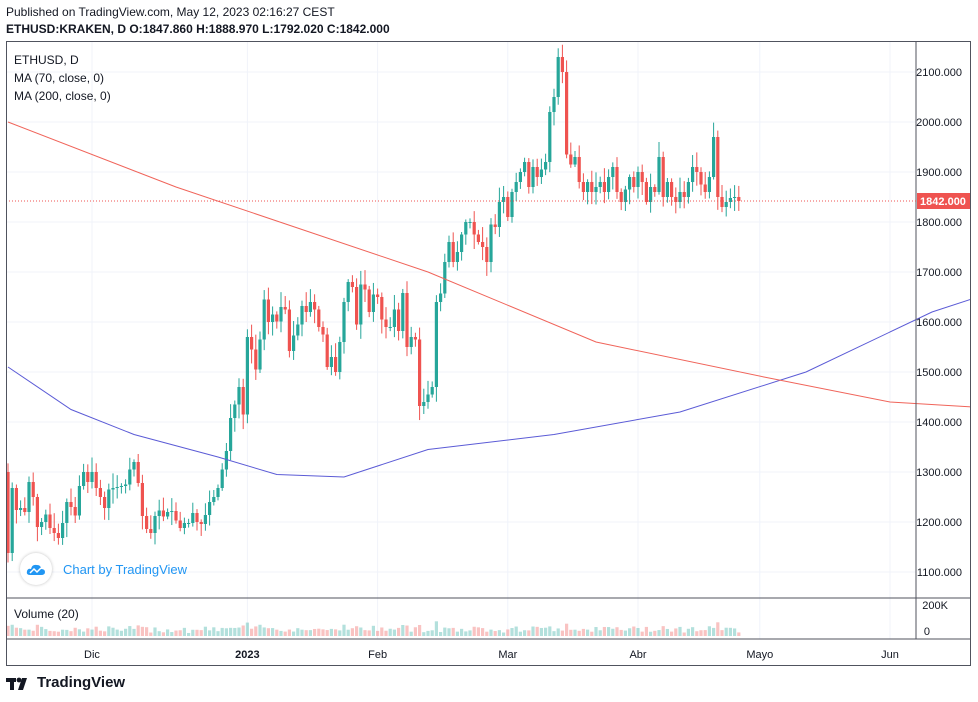  I want to click on watermark: Chart by TradingView, so click(103, 569).